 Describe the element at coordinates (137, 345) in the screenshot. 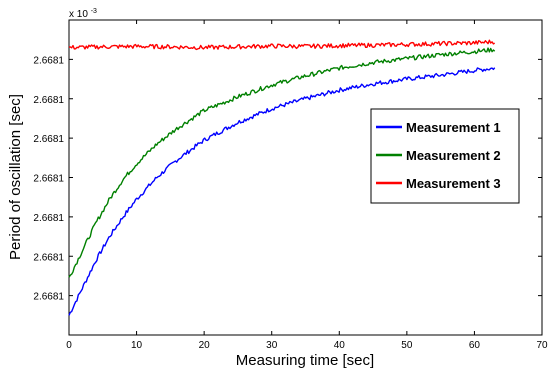

I see `x-tick-label: 10` at that location.